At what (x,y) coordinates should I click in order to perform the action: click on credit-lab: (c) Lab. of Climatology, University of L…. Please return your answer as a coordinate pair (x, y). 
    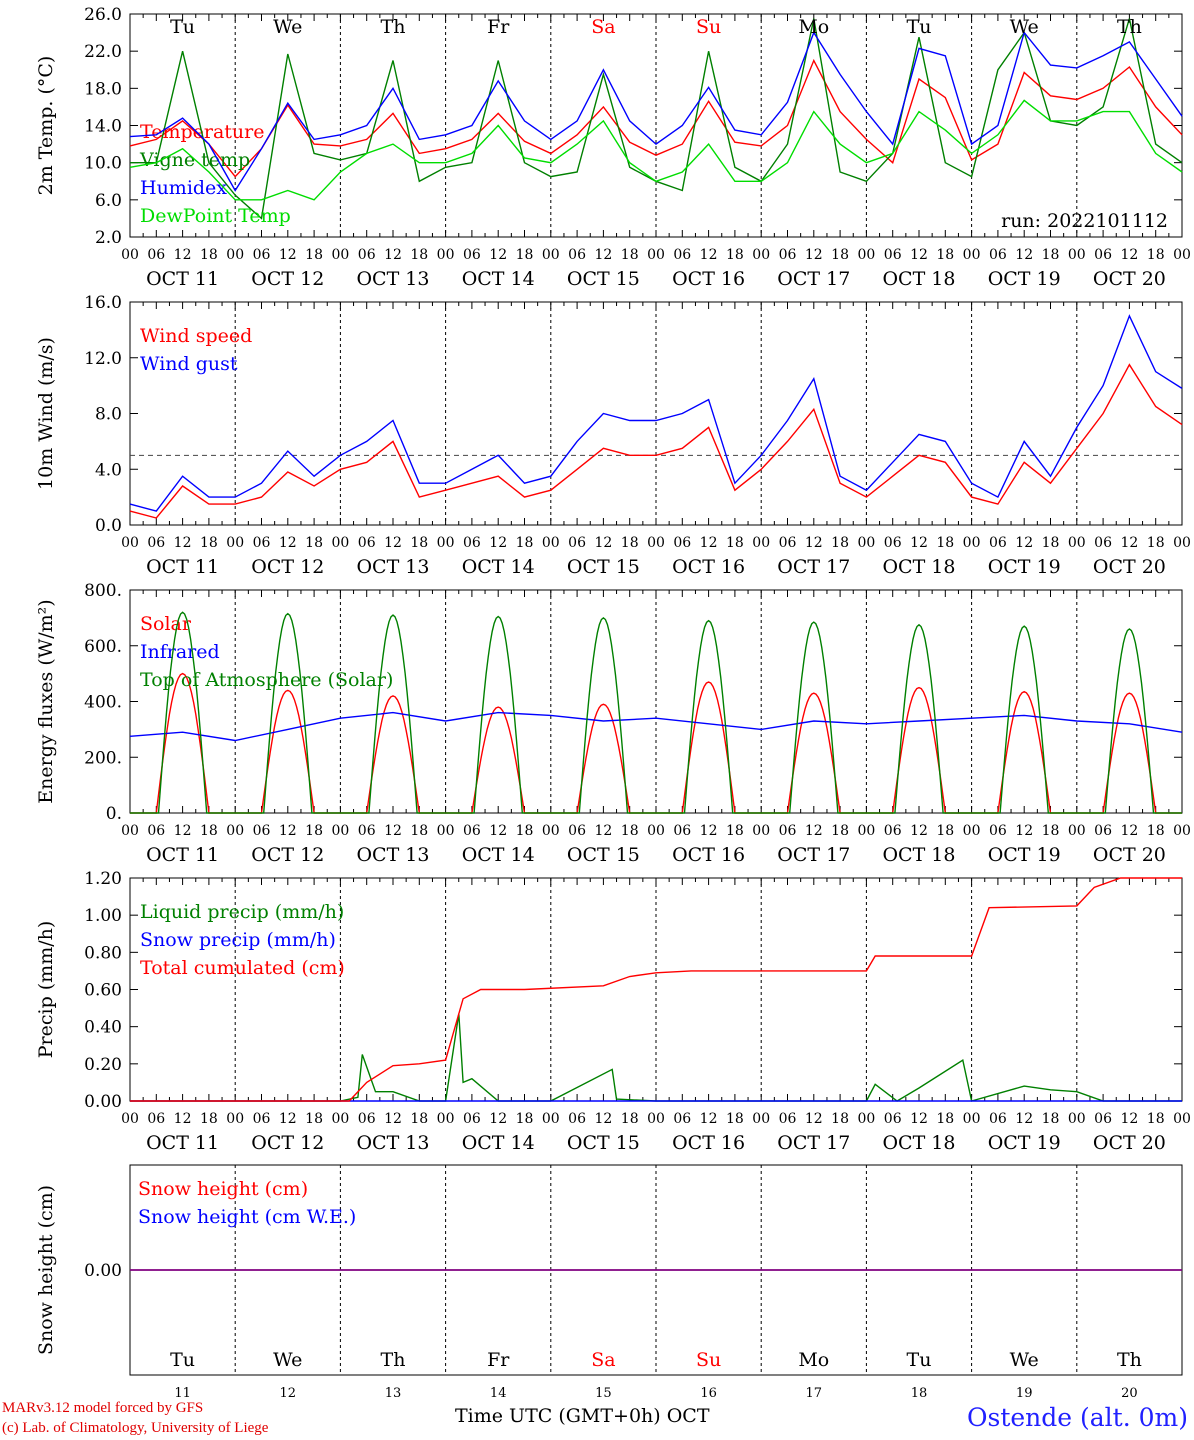
    Looking at the image, I should click on (135, 1428).